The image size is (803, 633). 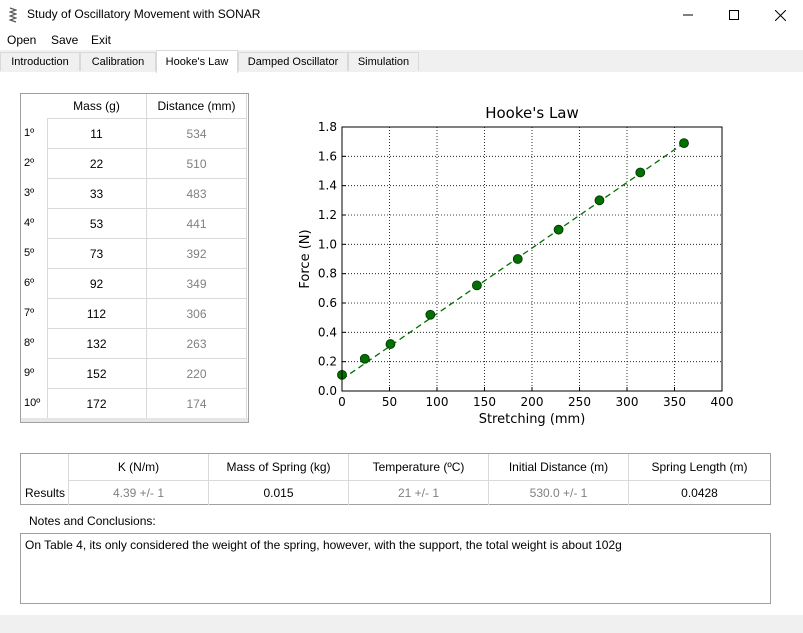 I want to click on maximize-button, so click(x=734, y=15).